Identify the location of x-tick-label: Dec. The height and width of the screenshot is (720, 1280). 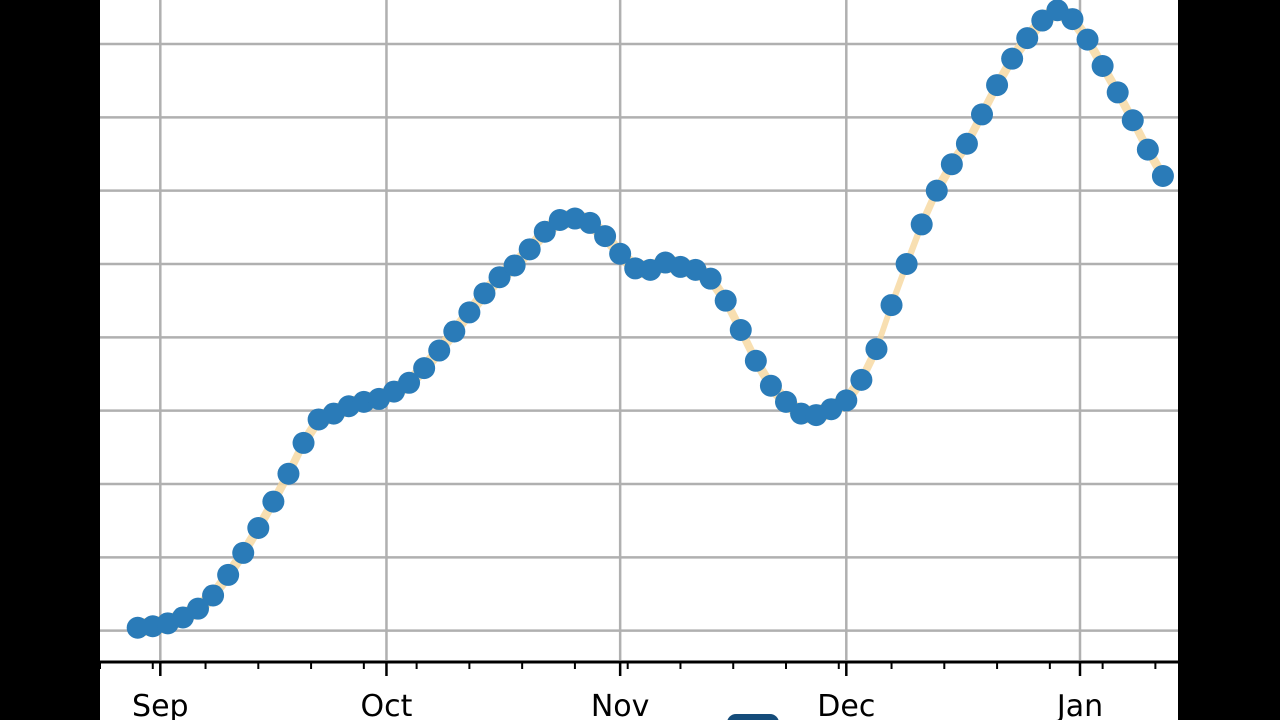
(846, 704).